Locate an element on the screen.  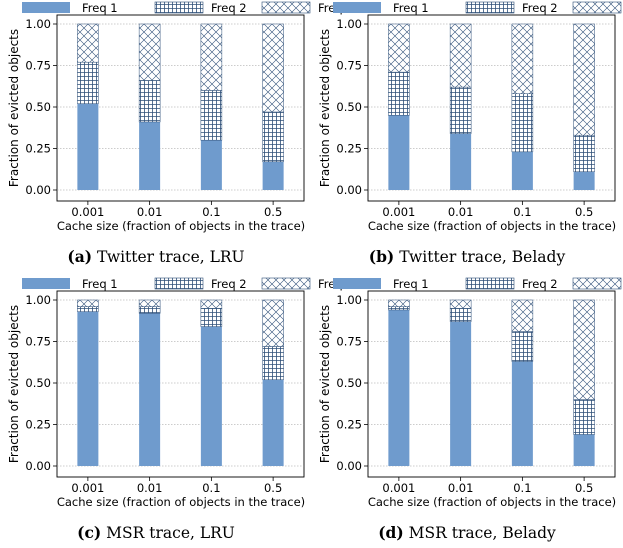
caption-label: (b) is located at coordinates (382, 256).